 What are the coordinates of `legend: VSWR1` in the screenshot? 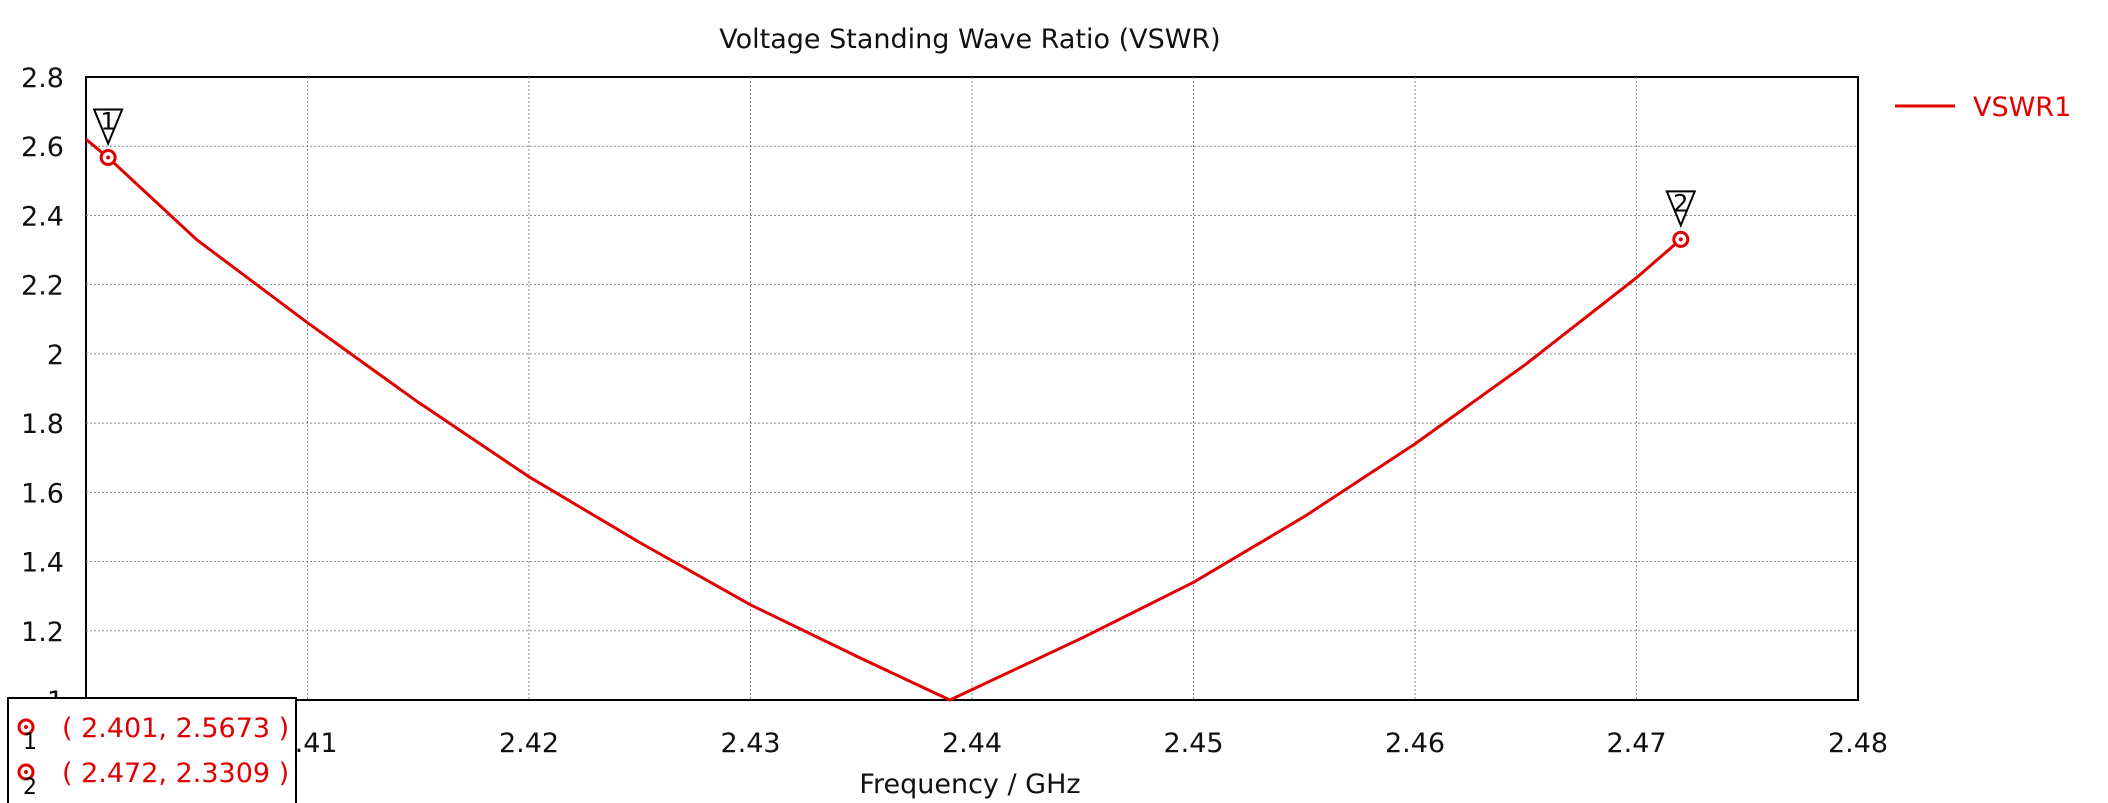 It's located at (1983, 107).